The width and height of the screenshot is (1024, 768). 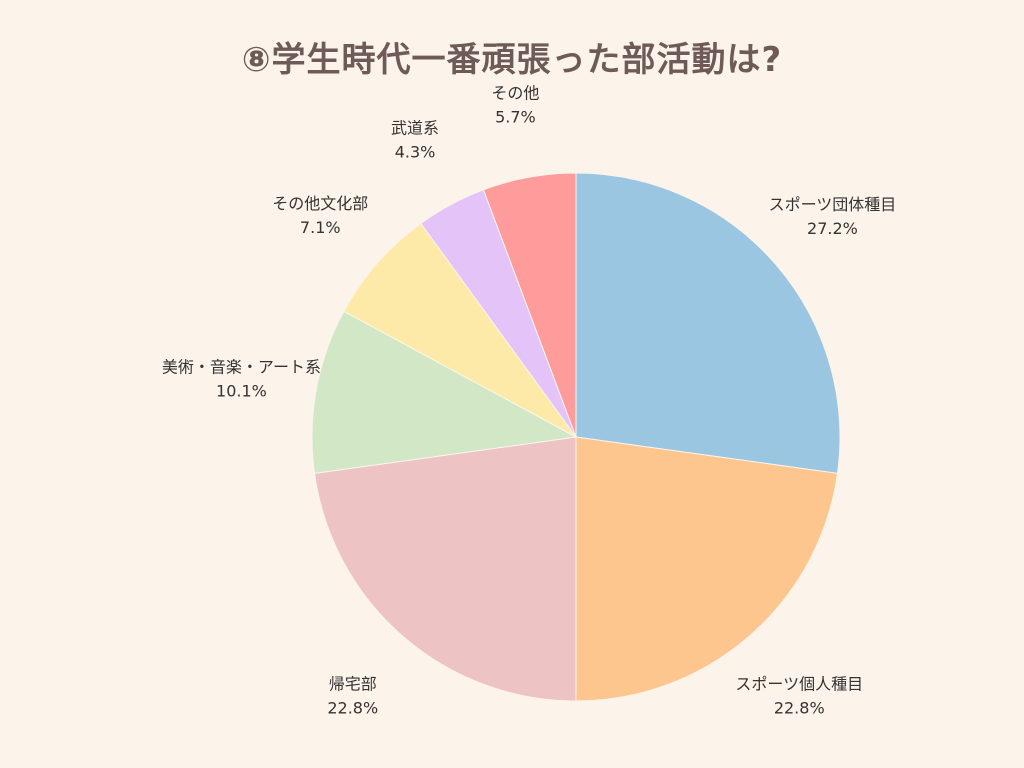 What do you see at coordinates (799, 695) in the screenshot?
I see `slice-label-group-1: スポーツ個人種目 22.8%` at bounding box center [799, 695].